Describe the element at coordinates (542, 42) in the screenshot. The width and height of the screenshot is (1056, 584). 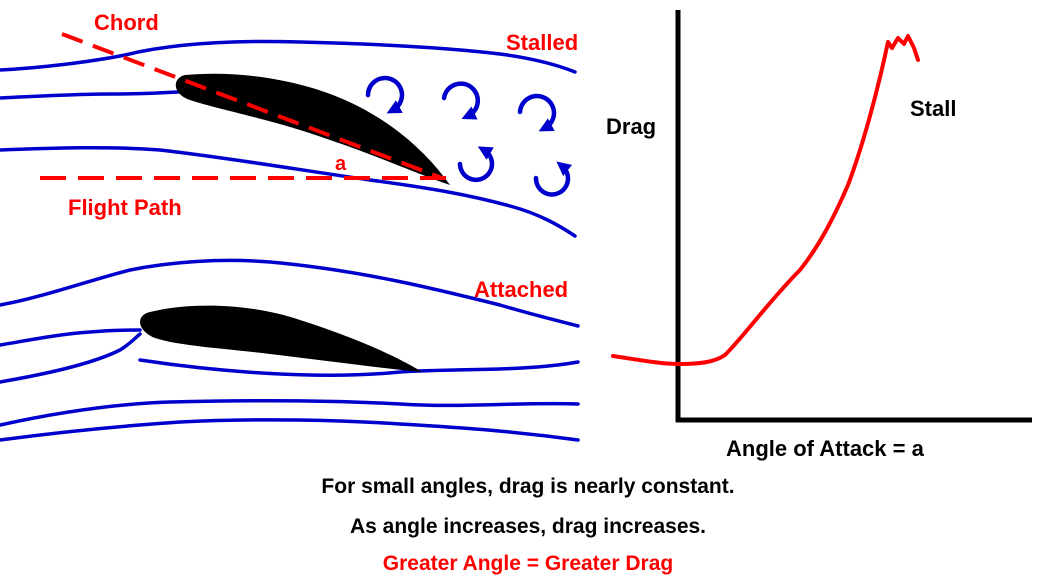
I see `stalled-label: Stalled` at that location.